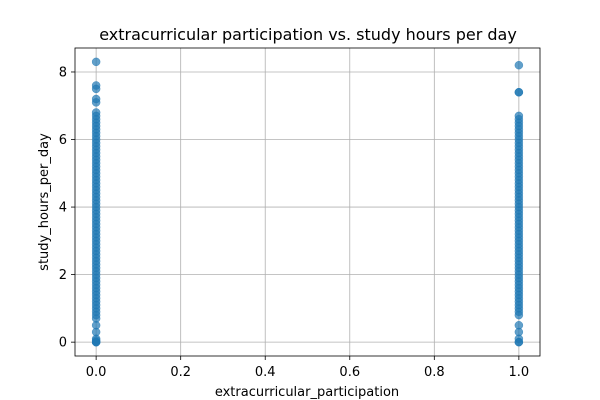 The height and width of the screenshot is (400, 600). I want to click on y-tick-label: 2, so click(63, 275).